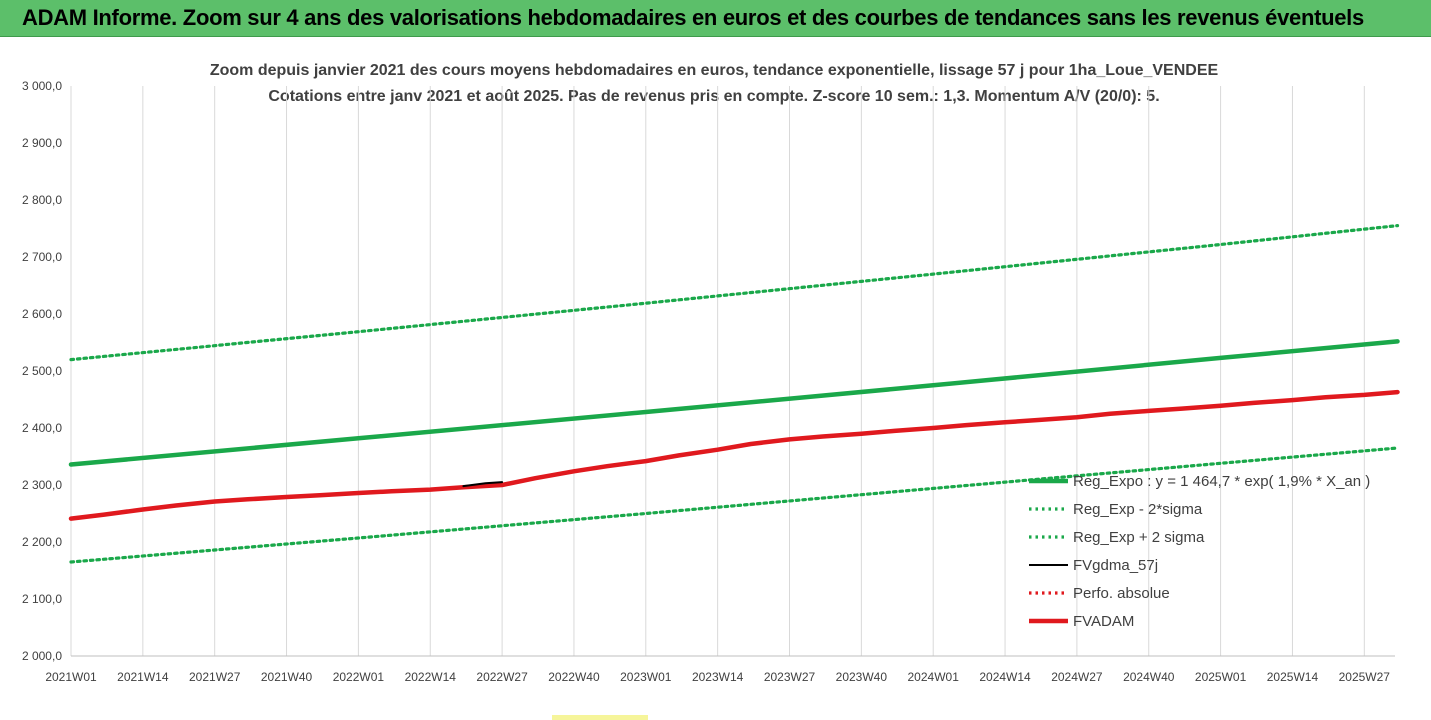  I want to click on y-tick-label: 2 200,0, so click(42, 542).